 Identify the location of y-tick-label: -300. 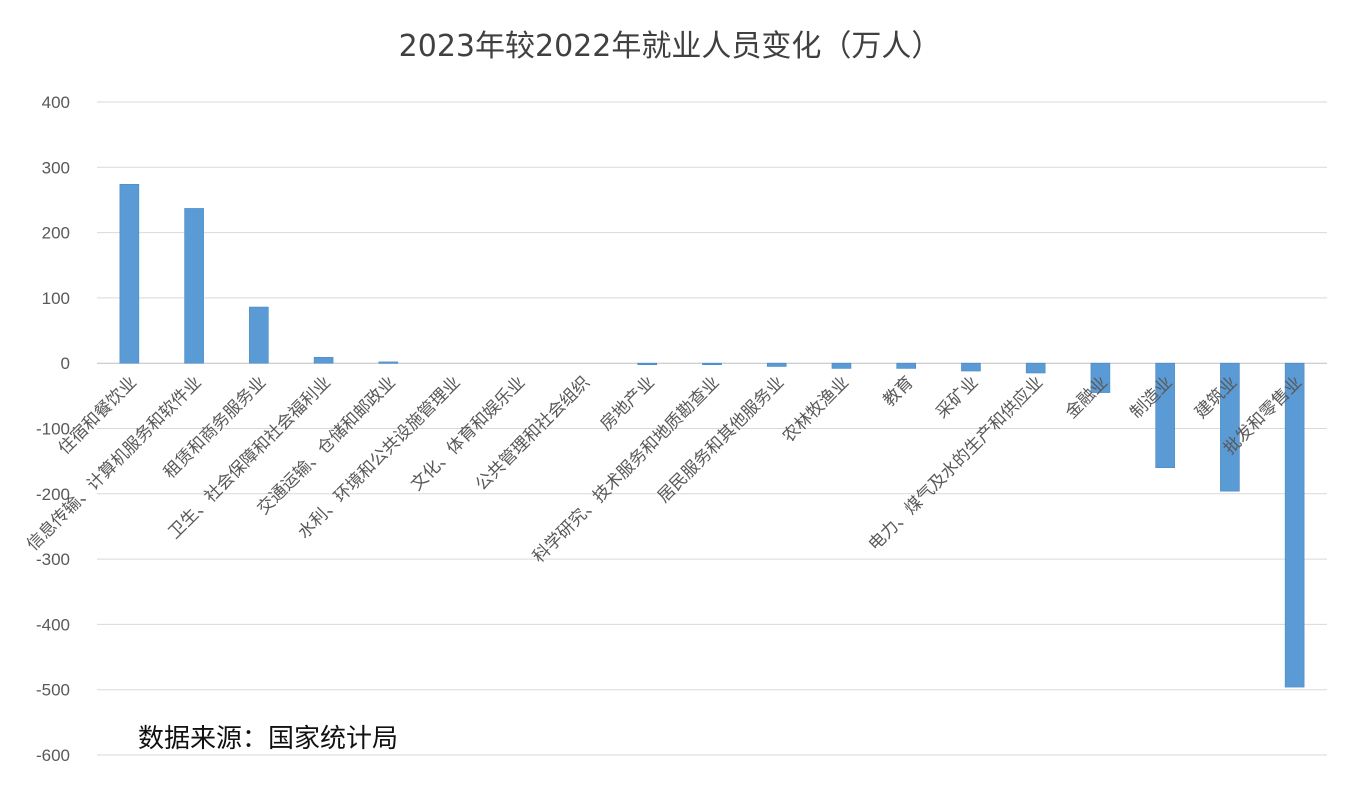
(53, 559).